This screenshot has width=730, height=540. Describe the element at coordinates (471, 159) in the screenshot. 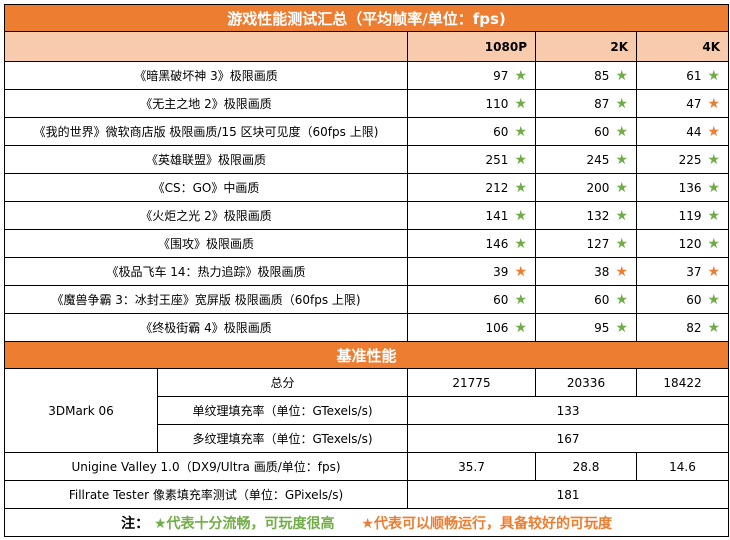

I see `fps-value: 251 ★` at that location.